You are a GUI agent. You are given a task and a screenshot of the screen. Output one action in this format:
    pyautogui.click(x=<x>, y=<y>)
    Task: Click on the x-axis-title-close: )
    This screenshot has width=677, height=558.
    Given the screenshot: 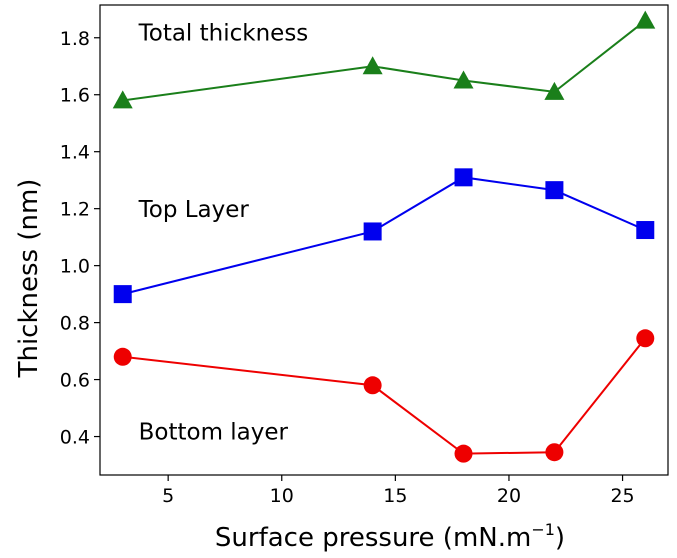 What is the action you would take?
    pyautogui.click(x=560, y=538)
    